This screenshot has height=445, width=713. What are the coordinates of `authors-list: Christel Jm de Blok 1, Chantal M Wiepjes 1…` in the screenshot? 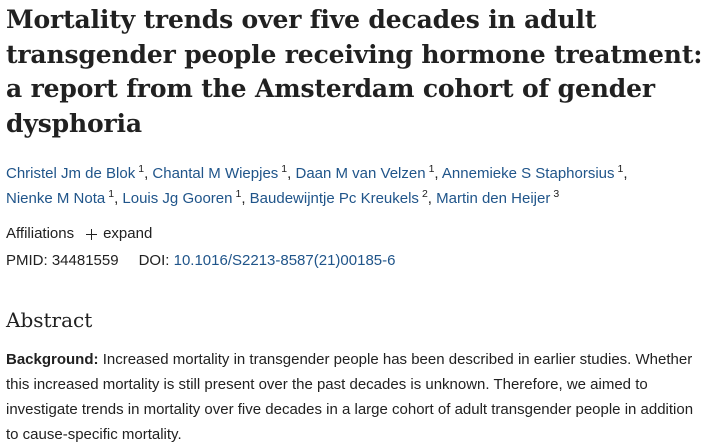 It's located at (356, 186).